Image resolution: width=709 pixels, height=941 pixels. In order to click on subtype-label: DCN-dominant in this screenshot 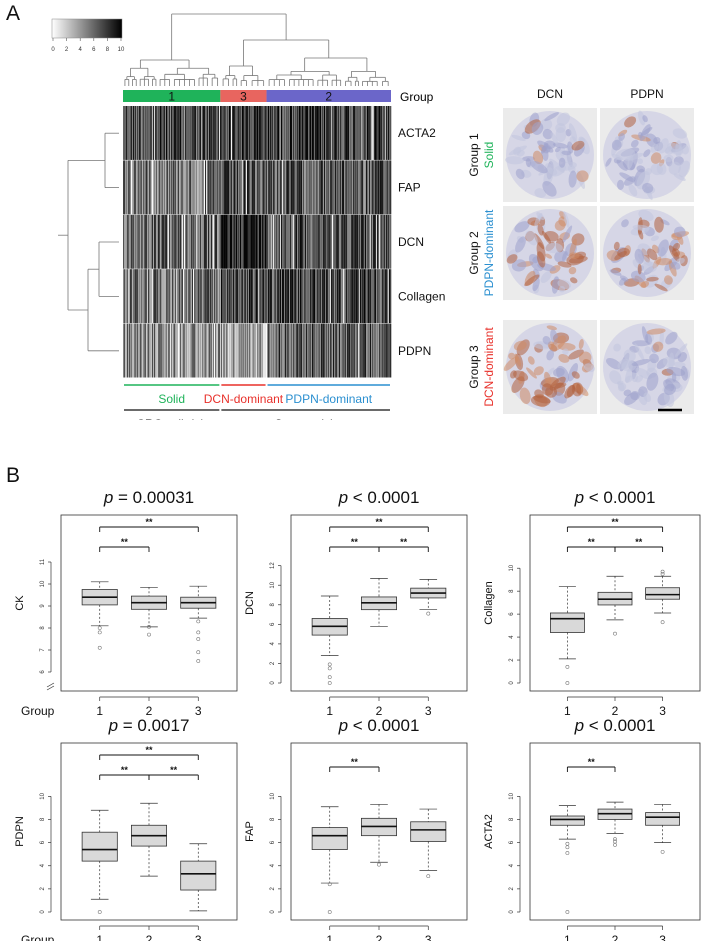, I will do `click(244, 399)`.